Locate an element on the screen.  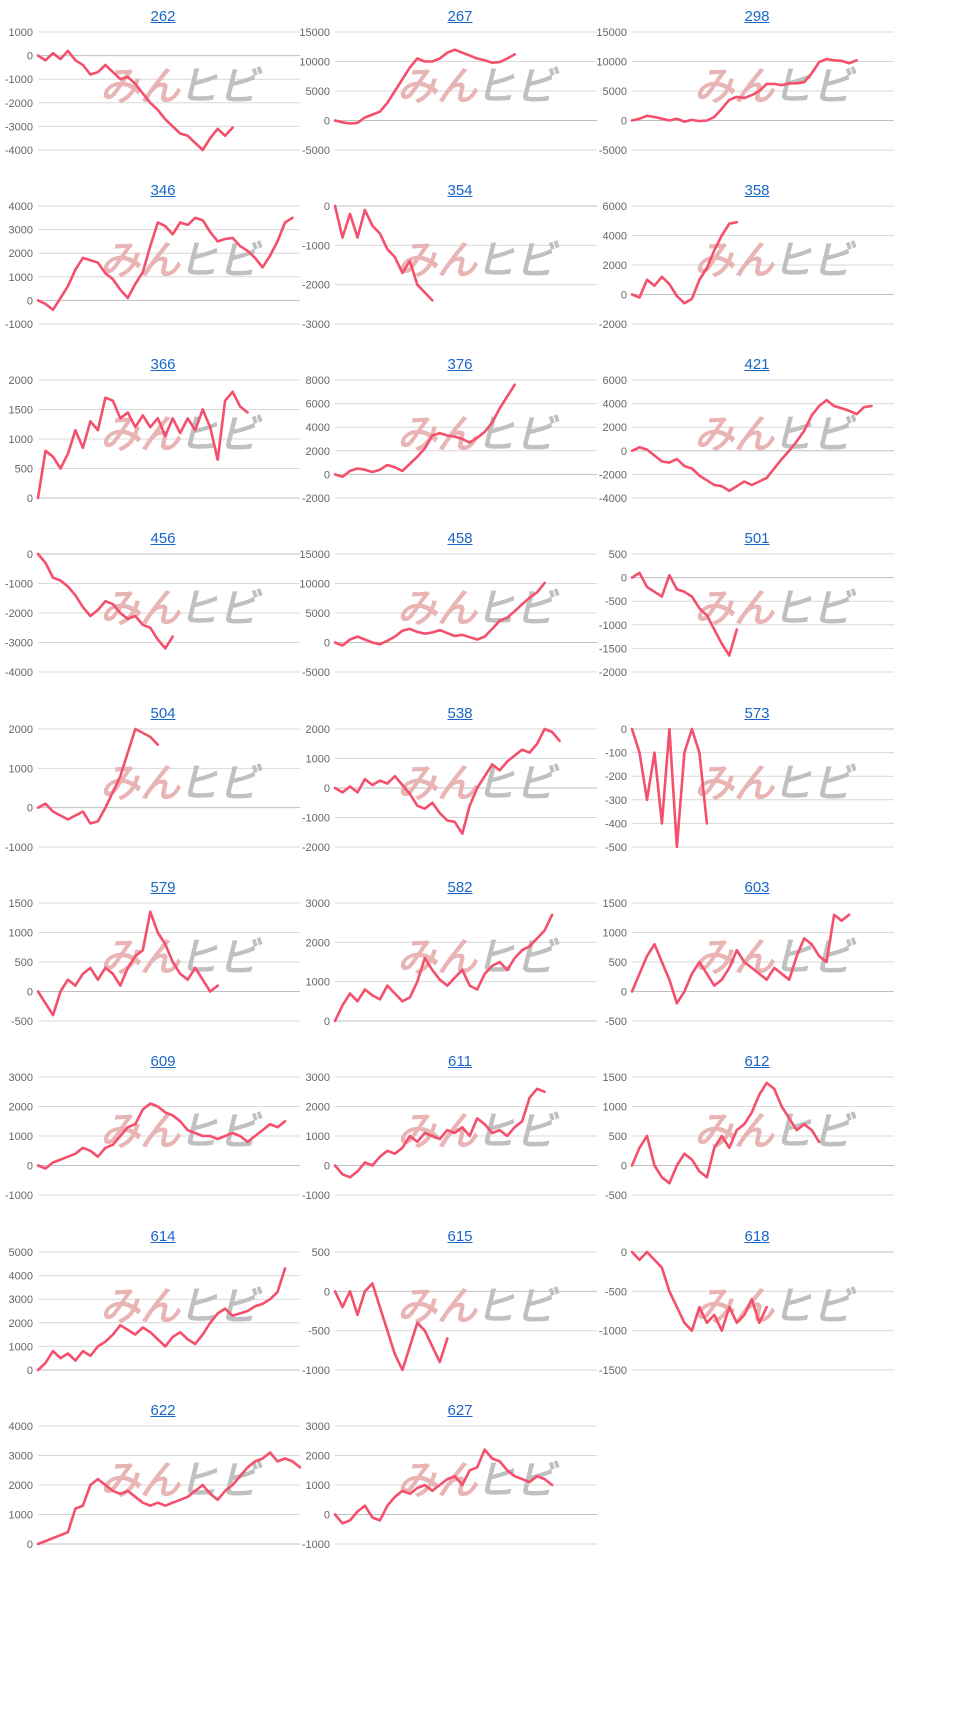
chart-title-link: 298 is located at coordinates (757, 16).